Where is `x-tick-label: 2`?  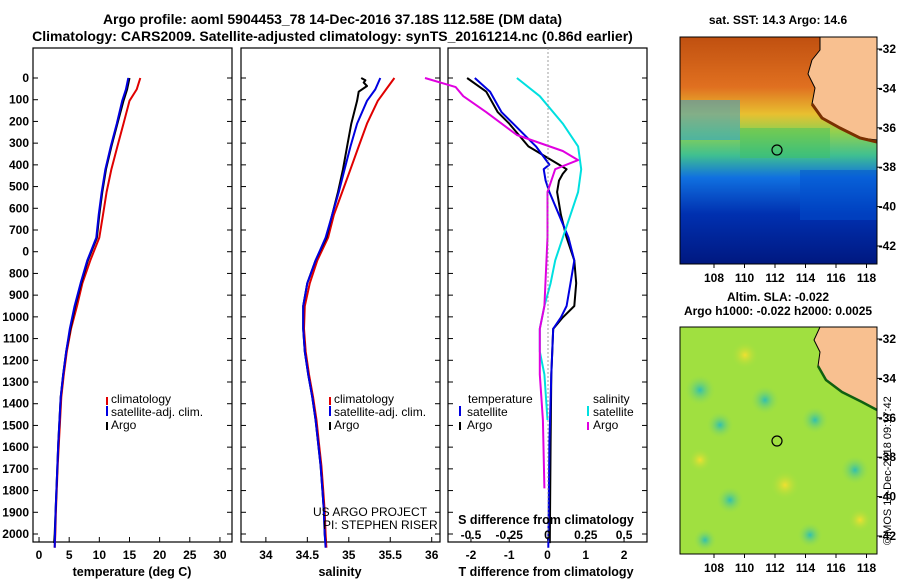 x-tick-label: 2 is located at coordinates (624, 555).